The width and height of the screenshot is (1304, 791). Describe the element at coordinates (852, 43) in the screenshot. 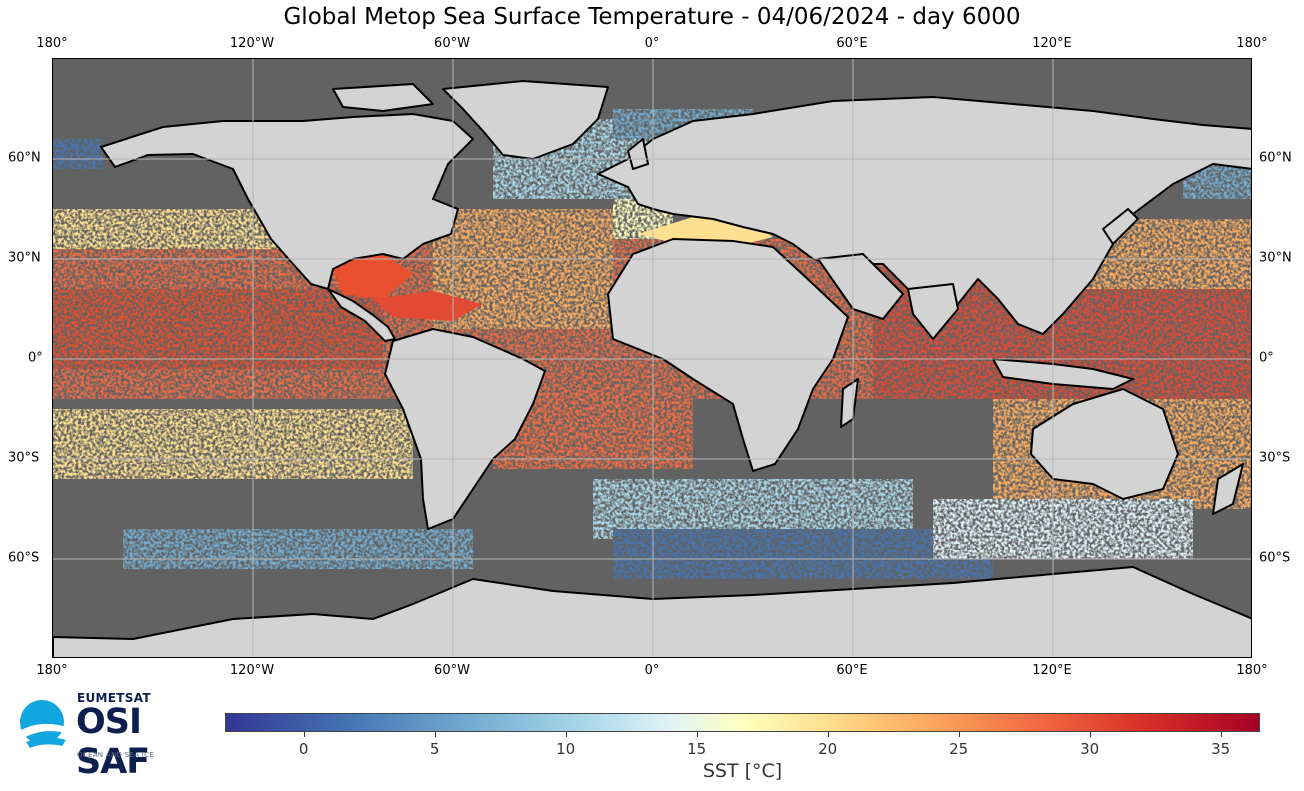

I see `lon-tick-label-top: 60°E` at that location.